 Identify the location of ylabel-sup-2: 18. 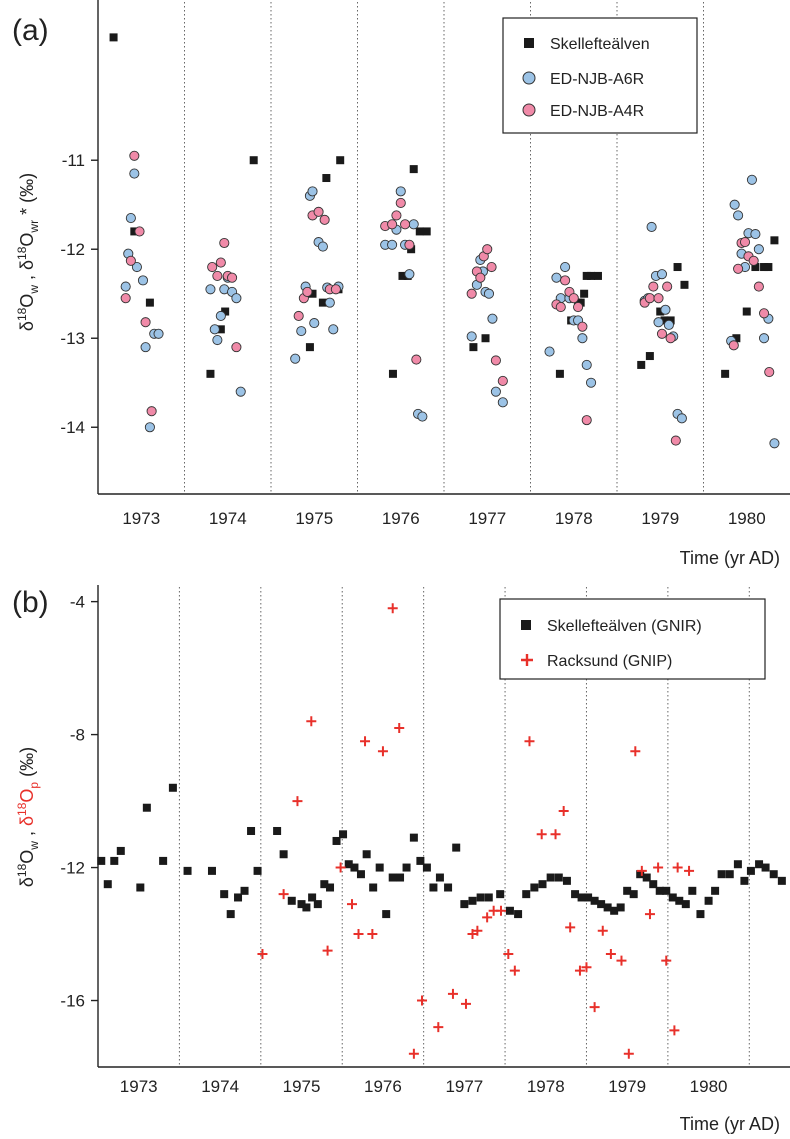
(22, 253).